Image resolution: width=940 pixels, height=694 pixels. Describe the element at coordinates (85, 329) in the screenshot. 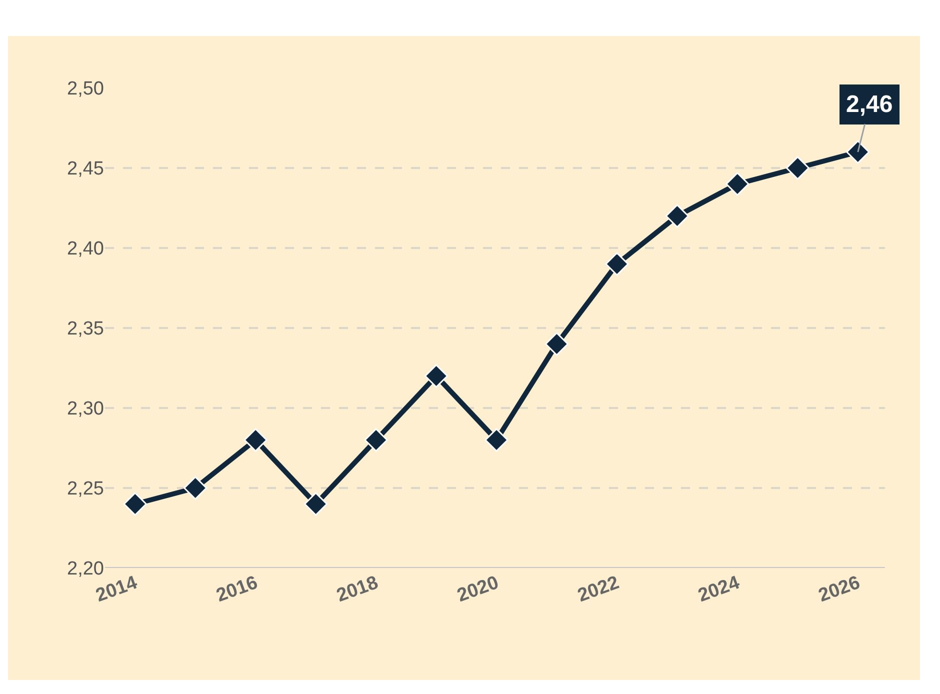

I see `y-tick-label: 2,35` at that location.